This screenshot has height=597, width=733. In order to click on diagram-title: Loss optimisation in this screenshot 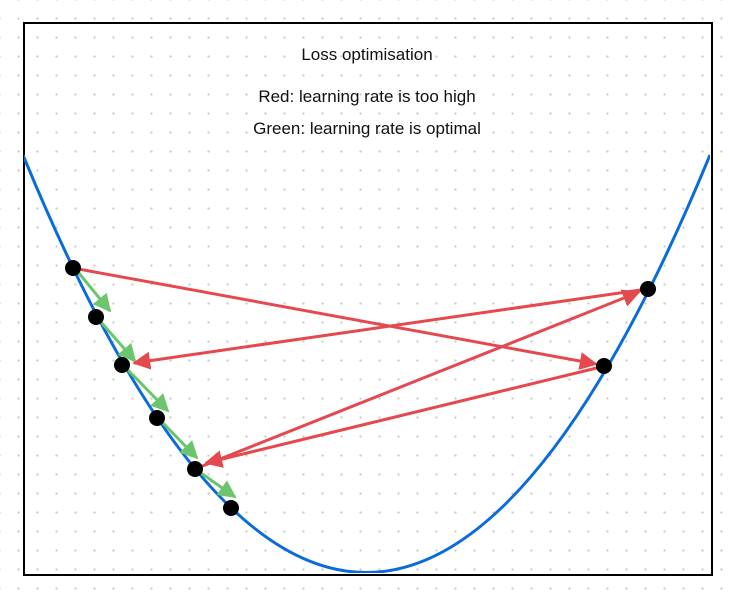, I will do `click(367, 54)`.